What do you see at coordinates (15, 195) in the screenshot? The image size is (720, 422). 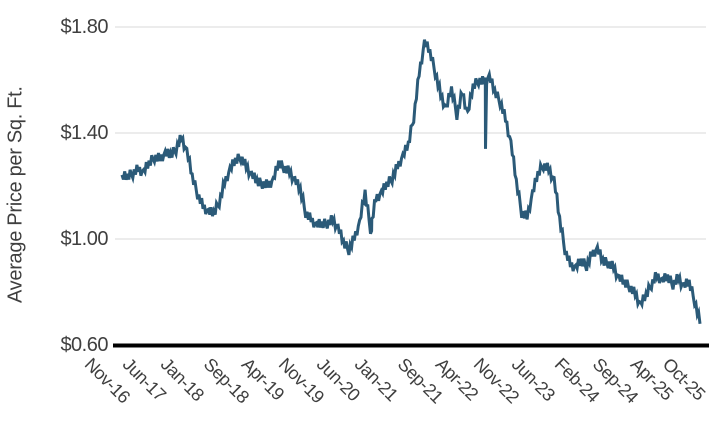 I see `y-axis-title: Average Price per Sq. Ft.` at bounding box center [15, 195].